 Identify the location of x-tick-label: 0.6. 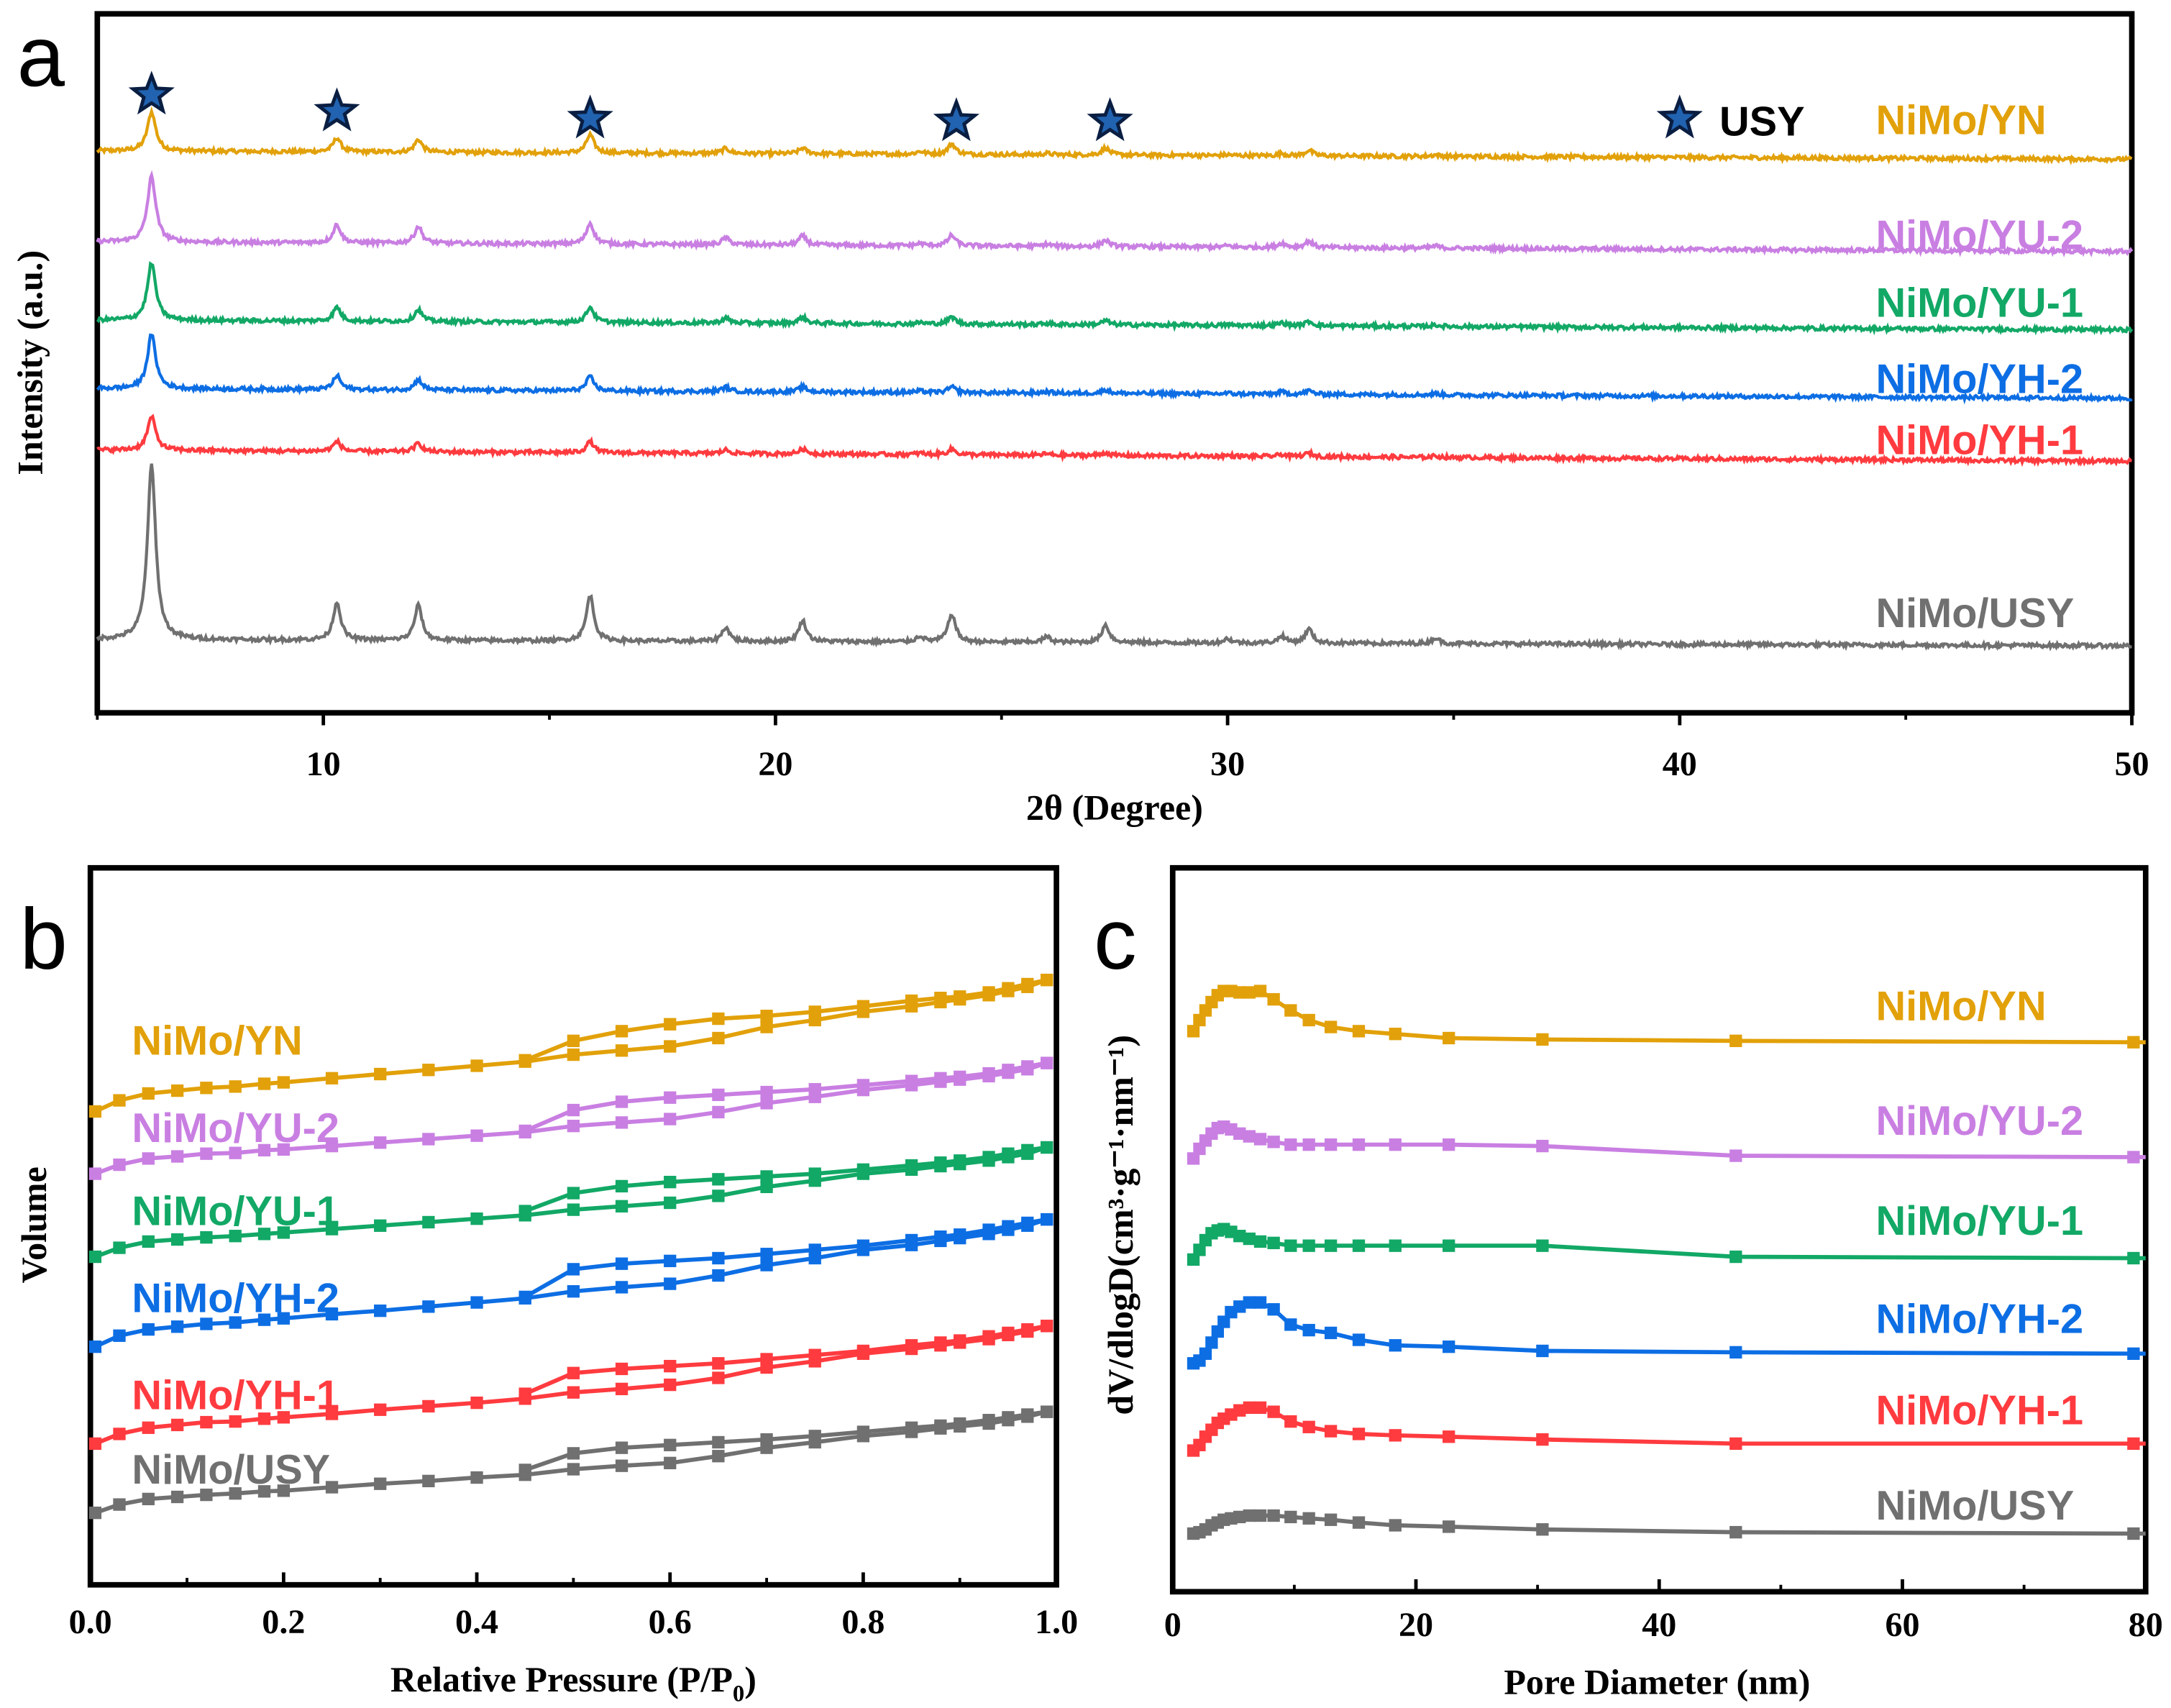
(670, 1622).